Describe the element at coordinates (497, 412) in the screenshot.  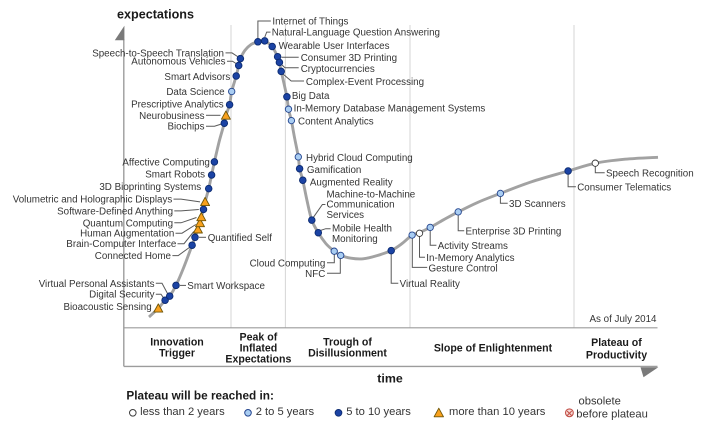
I see `svg-text: more than 10 years` at that location.